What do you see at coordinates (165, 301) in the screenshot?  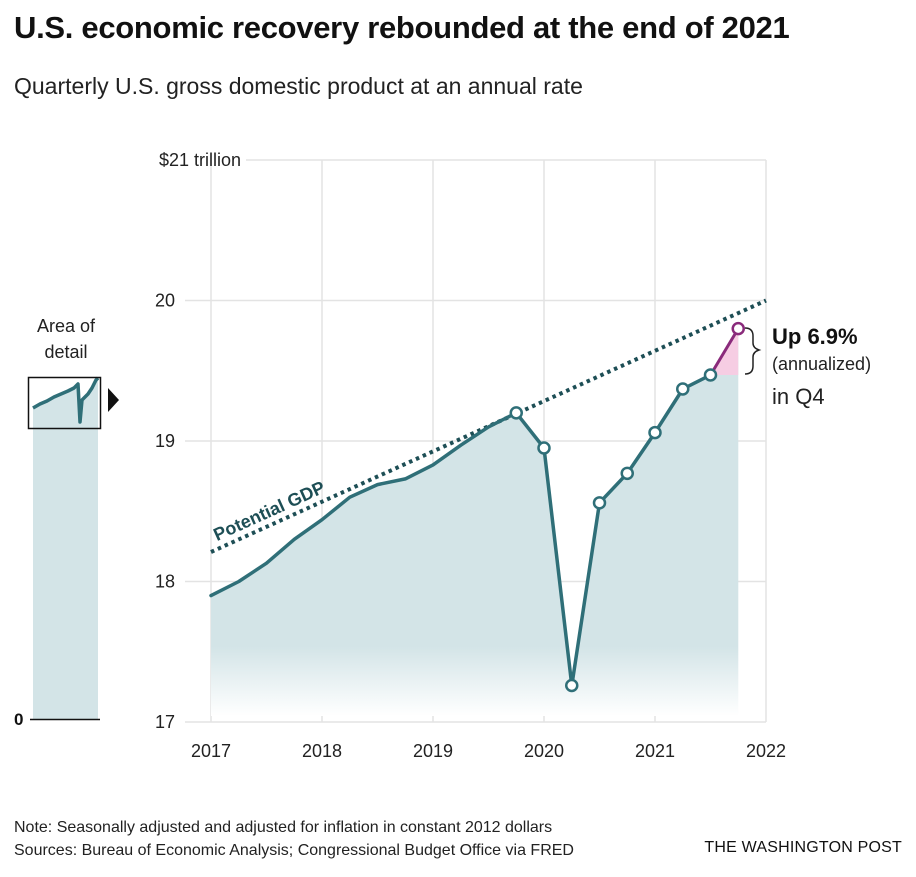 I see `y-tick-label: 20` at bounding box center [165, 301].